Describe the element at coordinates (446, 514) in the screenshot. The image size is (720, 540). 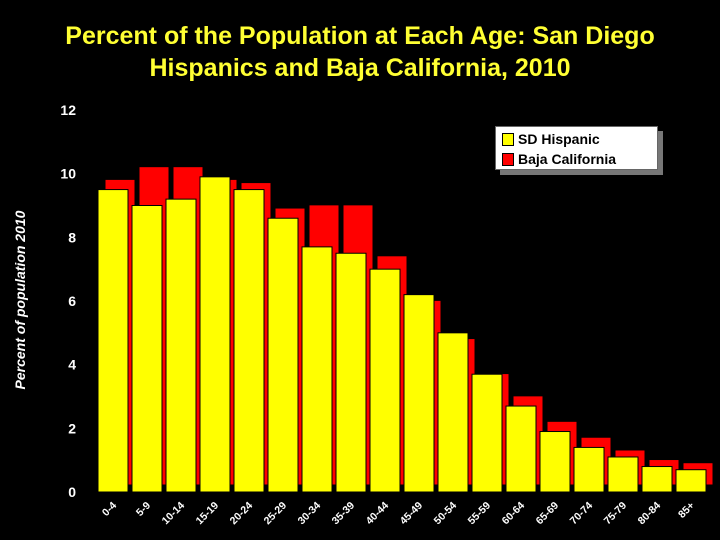
I see `x-tick-label: 50-54` at that location.